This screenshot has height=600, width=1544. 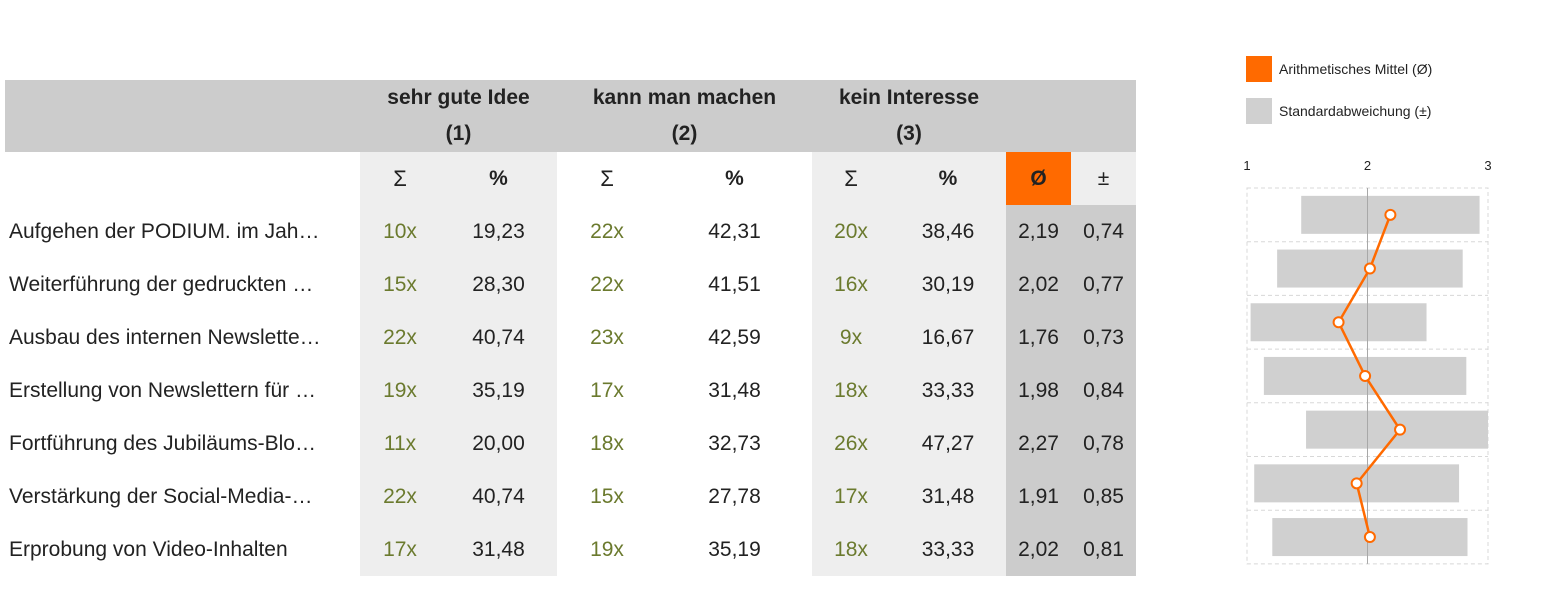 I want to click on count-1: 15x, so click(x=400, y=284).